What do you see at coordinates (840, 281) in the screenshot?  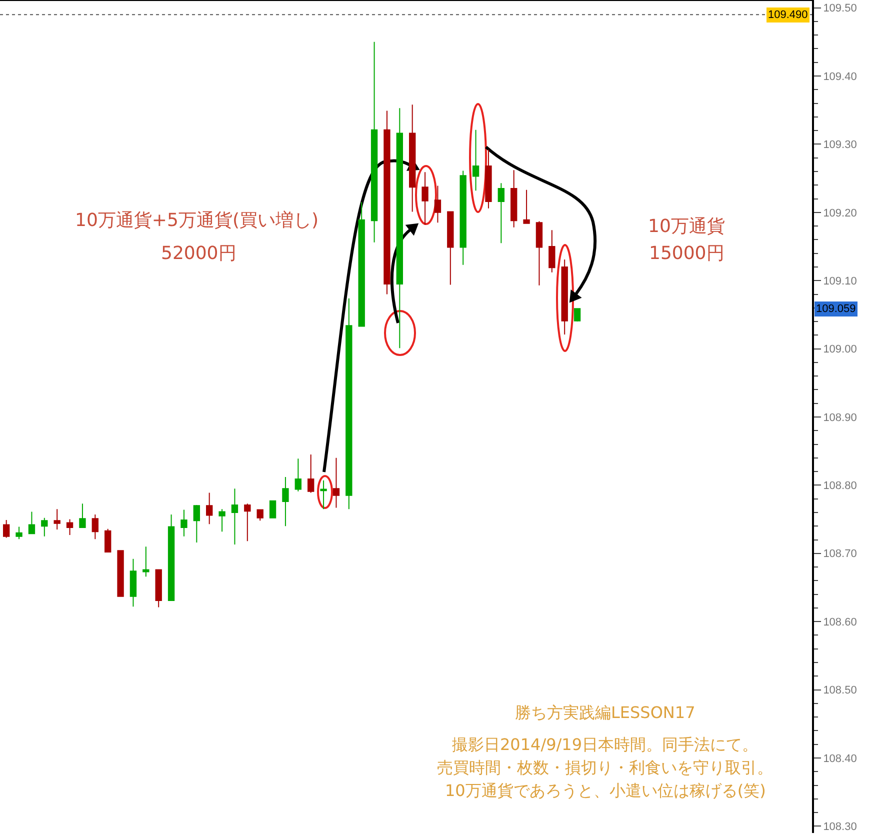 I see `y-tick-label: 109.10` at bounding box center [840, 281].